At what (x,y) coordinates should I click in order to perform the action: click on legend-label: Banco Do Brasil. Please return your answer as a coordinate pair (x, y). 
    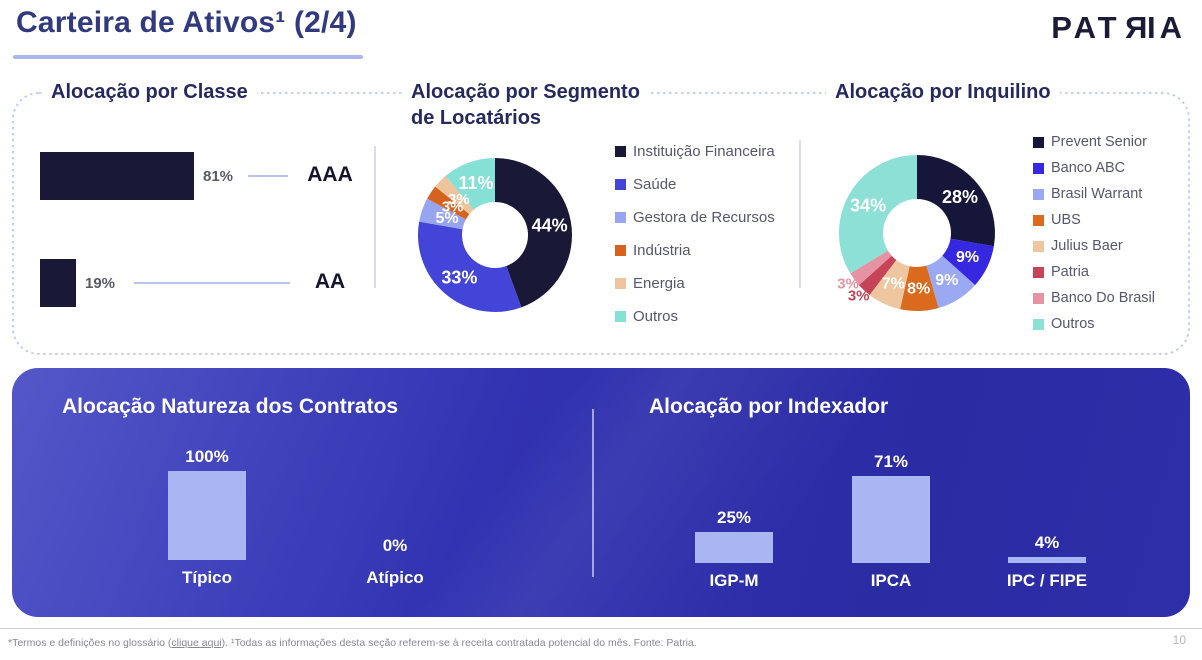
    Looking at the image, I should click on (1103, 298).